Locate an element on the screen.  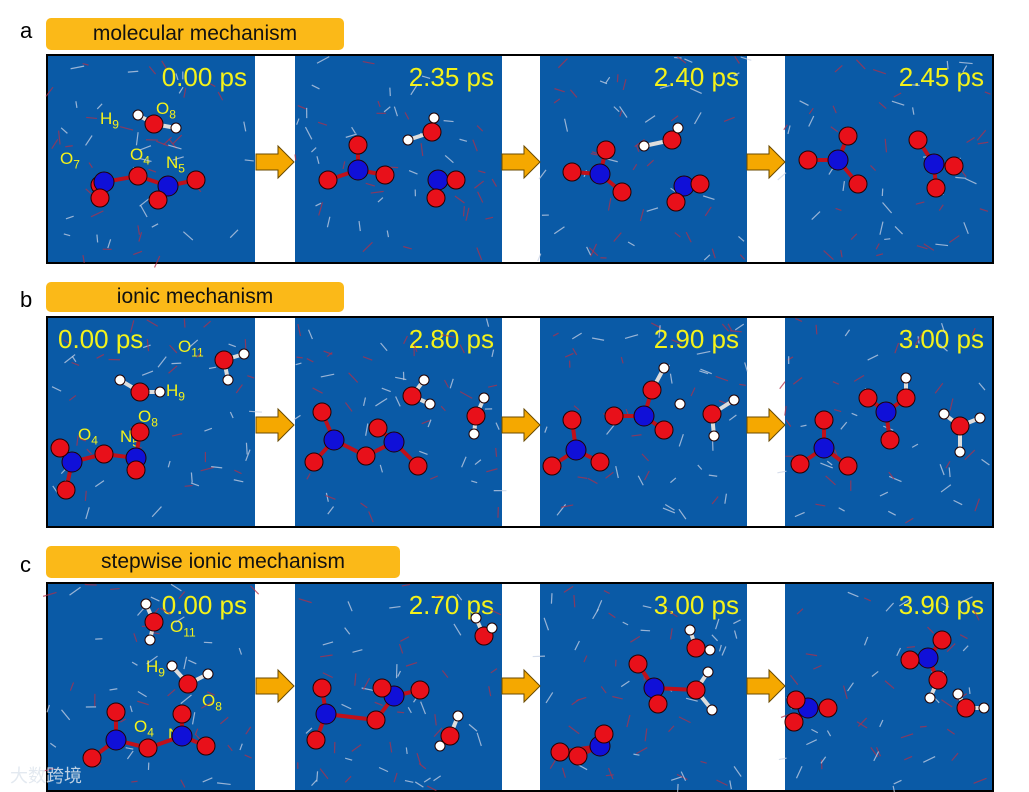
panel-letter-c: c is located at coordinates (25, 564).